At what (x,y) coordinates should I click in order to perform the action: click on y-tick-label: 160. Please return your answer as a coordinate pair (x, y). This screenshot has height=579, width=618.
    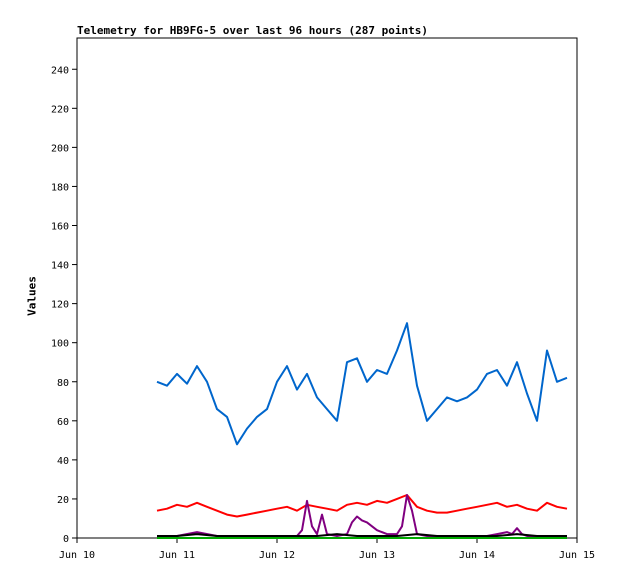
    Looking at the image, I should click on (60, 227).